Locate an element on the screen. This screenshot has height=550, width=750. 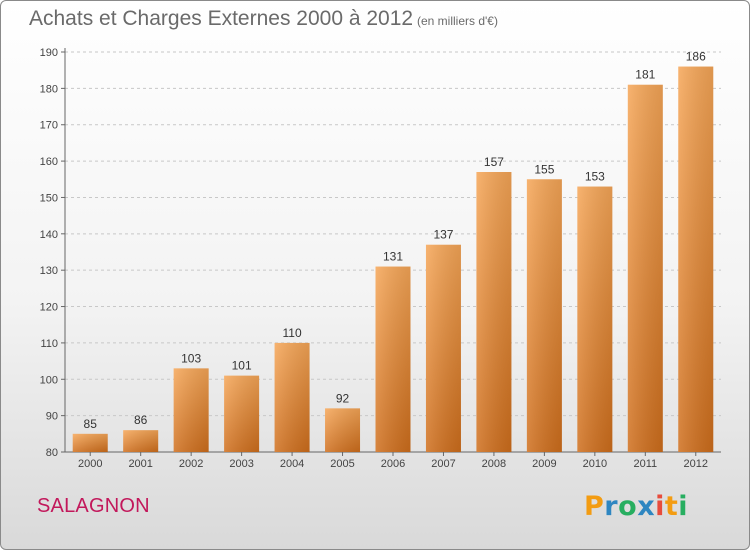
x-tick-label: 2010 is located at coordinates (595, 464).